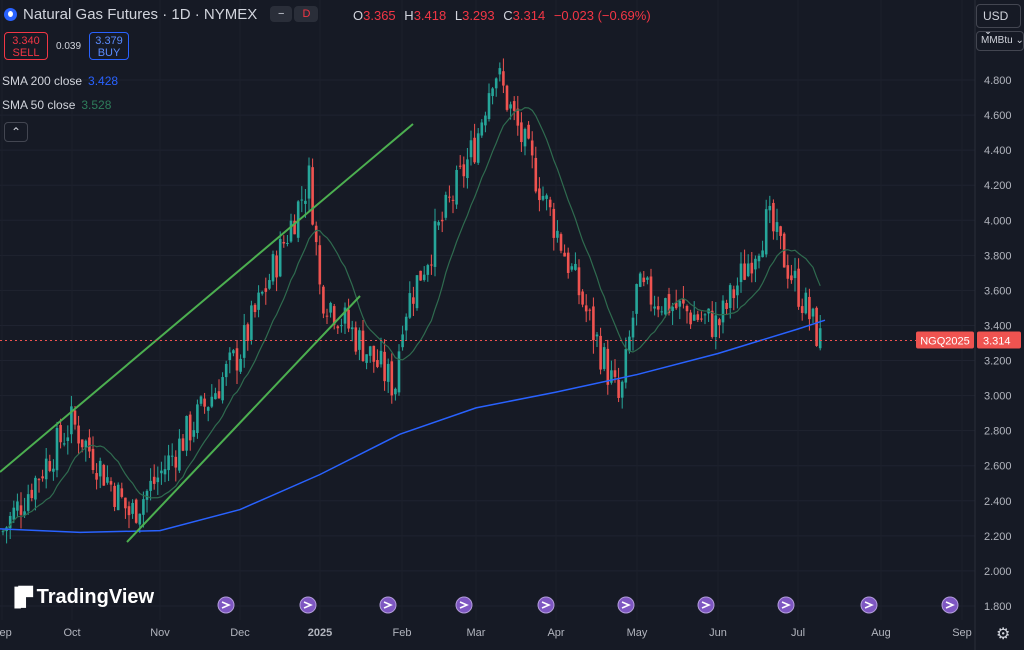 The width and height of the screenshot is (1024, 650). Describe the element at coordinates (998, 572) in the screenshot. I see `y-tick-label: 2.000` at that location.